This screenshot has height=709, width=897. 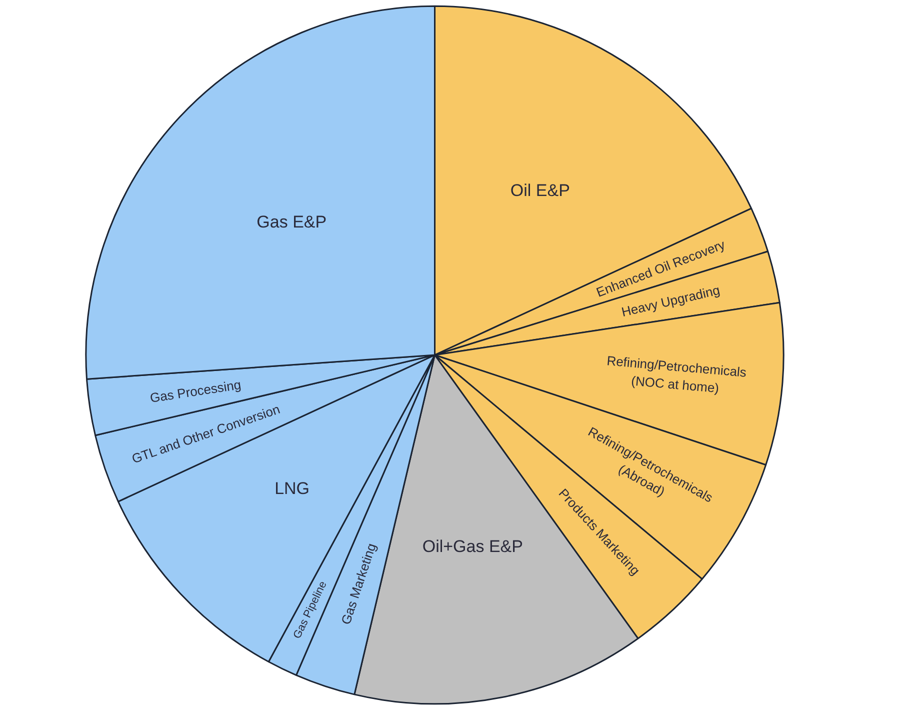 I want to click on slice-label: LNG, so click(x=292, y=488).